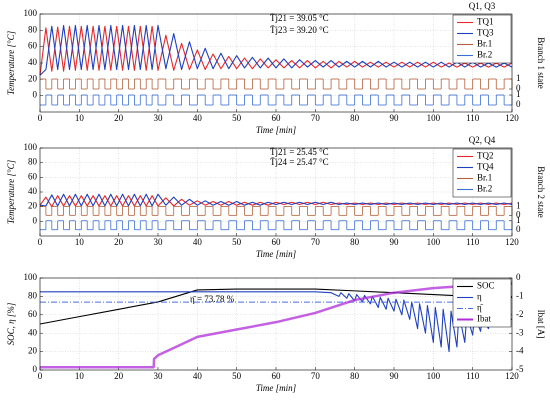 This screenshot has height=406, width=550. I want to click on panel-title: Q2, Q4, so click(482, 140).